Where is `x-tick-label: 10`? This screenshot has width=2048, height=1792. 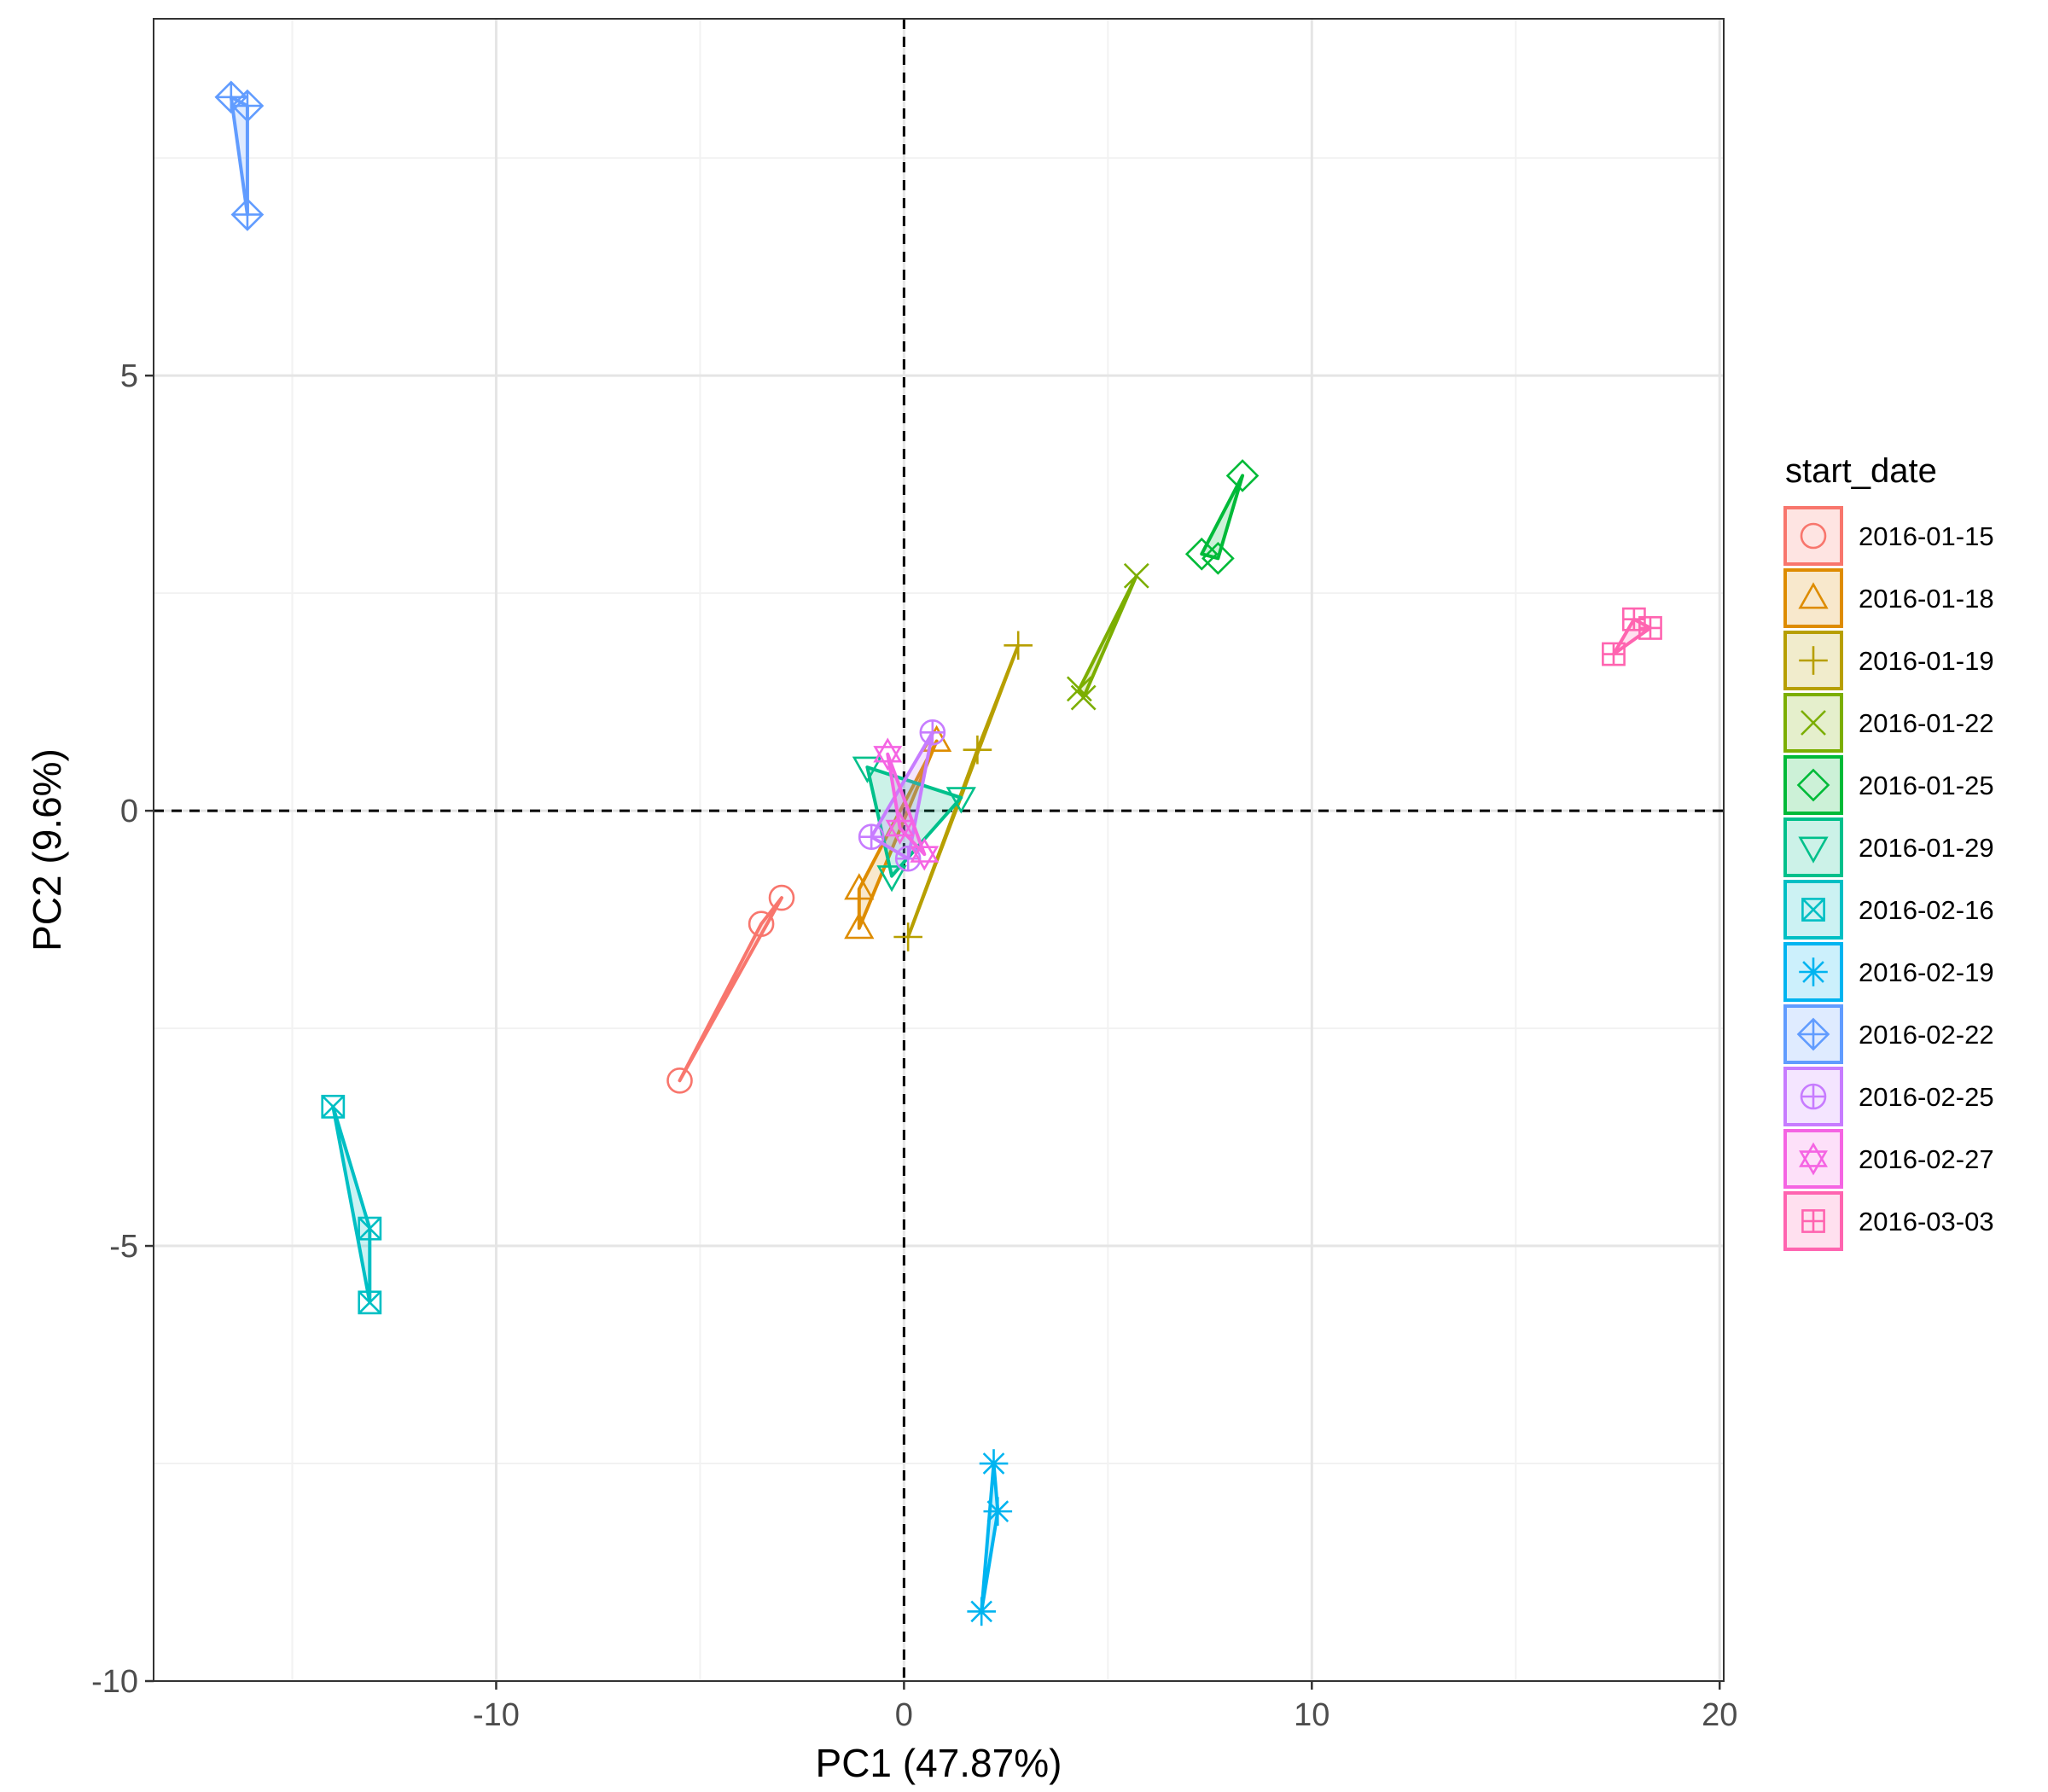 x-tick-label: 10 is located at coordinates (1311, 1715).